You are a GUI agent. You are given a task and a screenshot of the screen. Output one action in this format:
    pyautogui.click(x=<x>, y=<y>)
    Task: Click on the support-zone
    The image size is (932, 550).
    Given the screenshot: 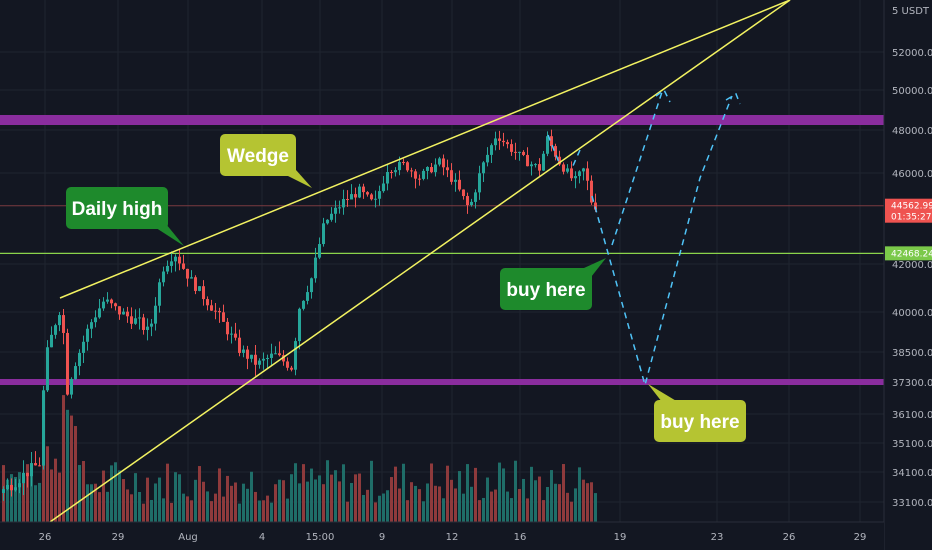 What is the action you would take?
    pyautogui.click(x=442, y=382)
    